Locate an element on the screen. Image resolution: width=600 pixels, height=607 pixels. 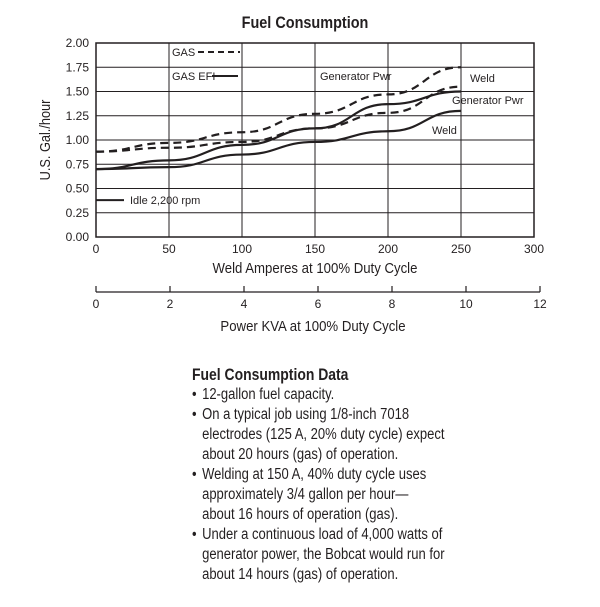
bullet-line: On a typical job using 1/8-inch 7018 is located at coordinates (360, 415).